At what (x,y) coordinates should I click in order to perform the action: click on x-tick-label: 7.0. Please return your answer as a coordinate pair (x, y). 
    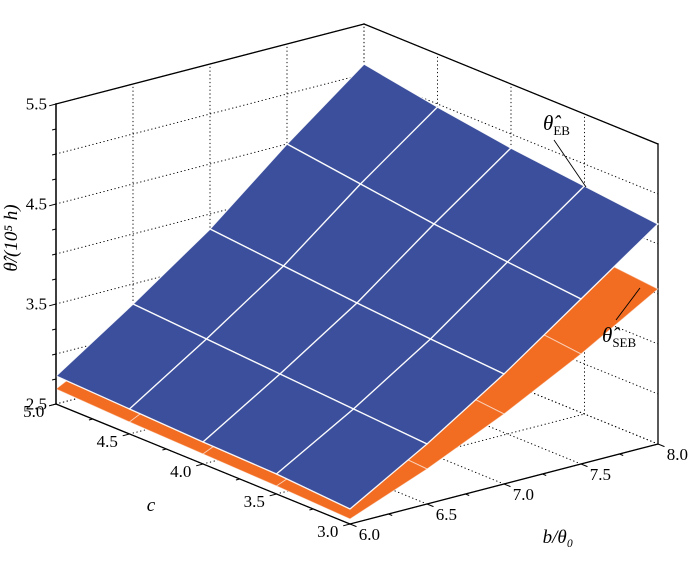
    Looking at the image, I should click on (523, 494).